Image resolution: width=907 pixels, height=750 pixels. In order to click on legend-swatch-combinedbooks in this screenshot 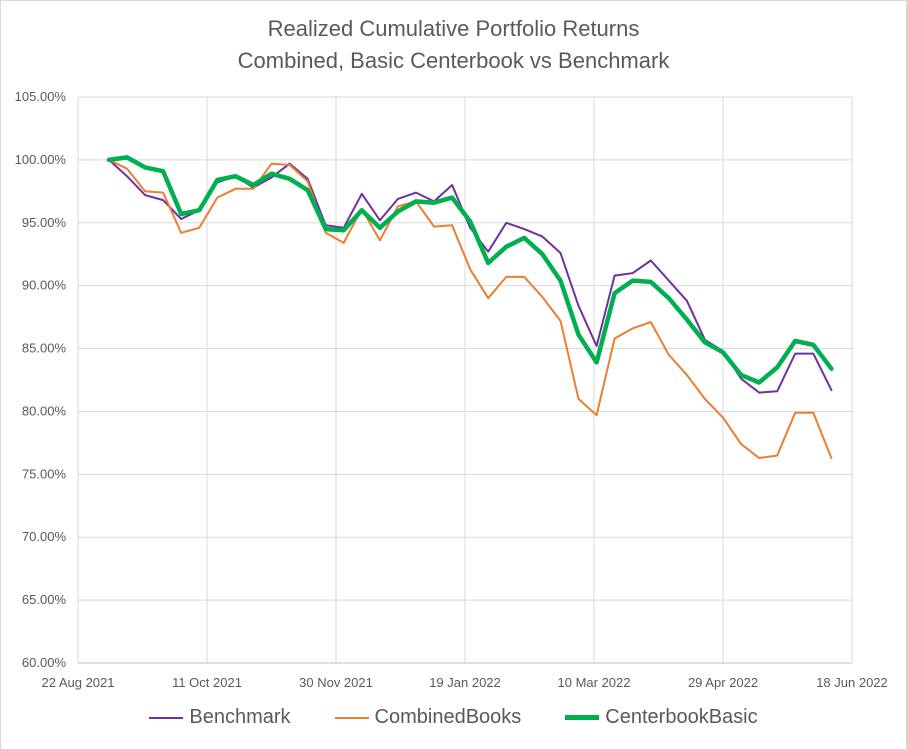, I will do `click(351, 717)`.